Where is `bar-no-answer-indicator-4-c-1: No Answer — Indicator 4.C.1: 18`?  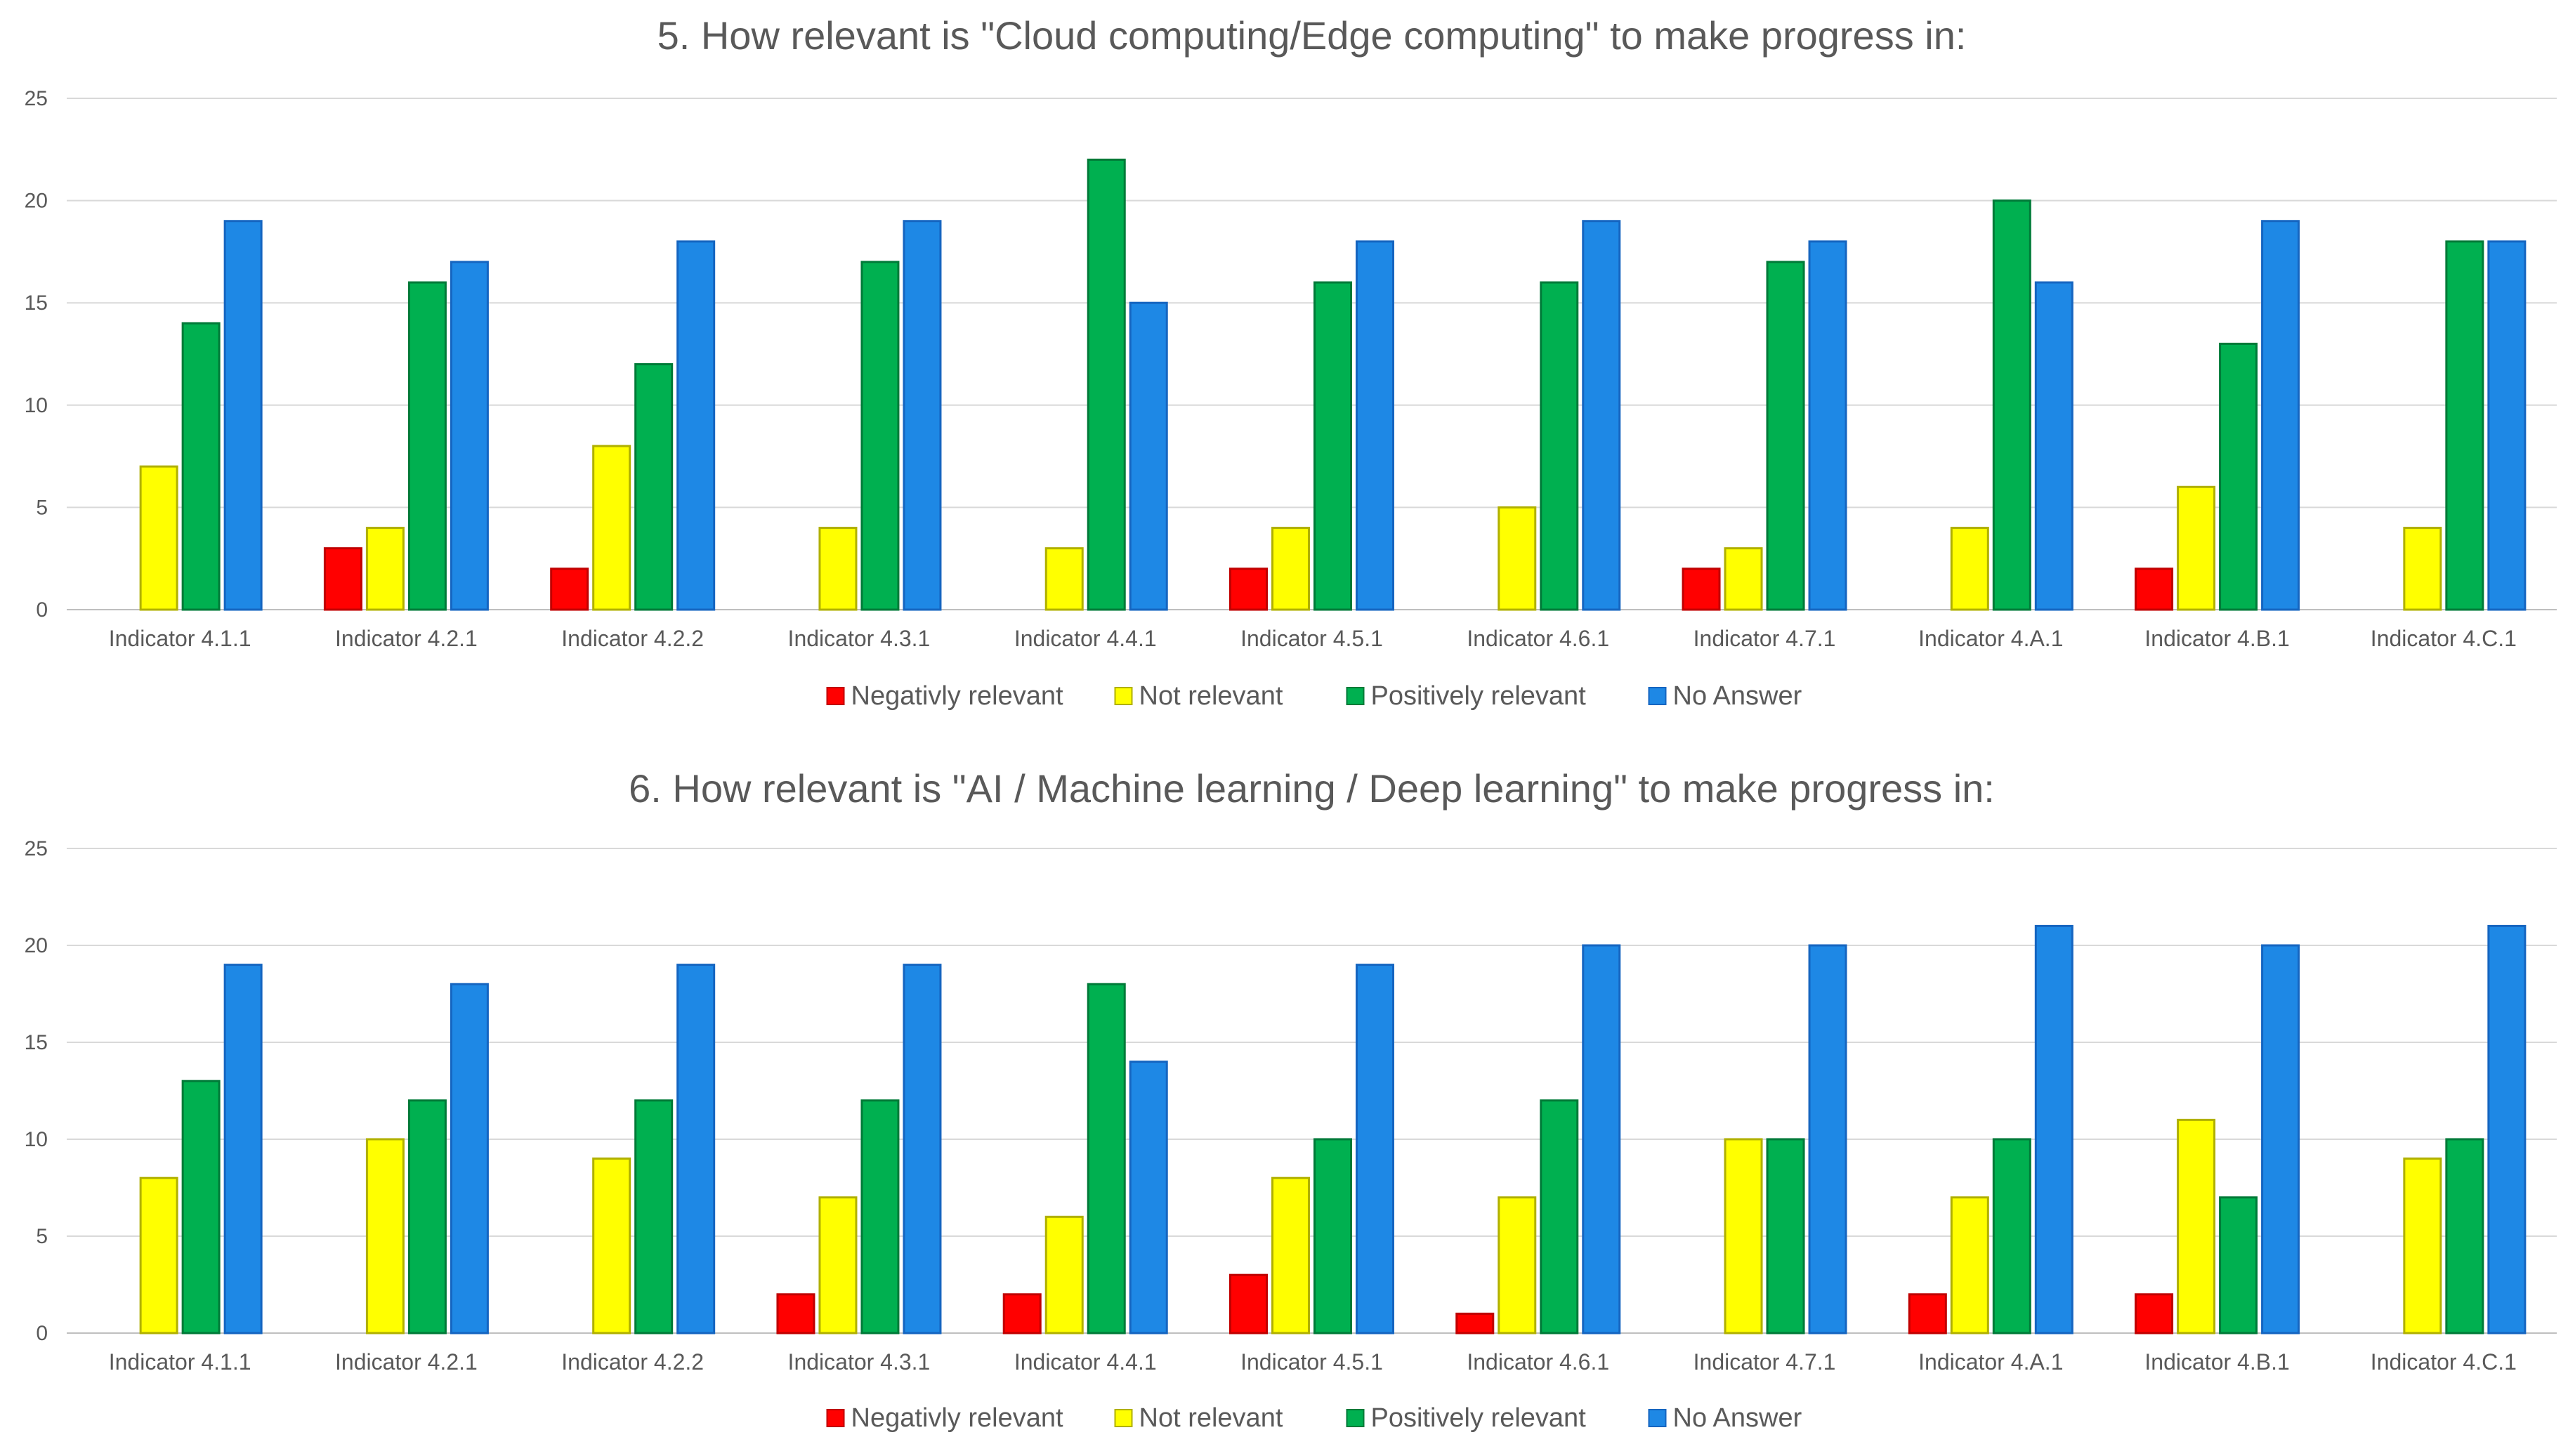
bar-no-answer-indicator-4-c-1: No Answer — Indicator 4.C.1: 18 is located at coordinates (2507, 425).